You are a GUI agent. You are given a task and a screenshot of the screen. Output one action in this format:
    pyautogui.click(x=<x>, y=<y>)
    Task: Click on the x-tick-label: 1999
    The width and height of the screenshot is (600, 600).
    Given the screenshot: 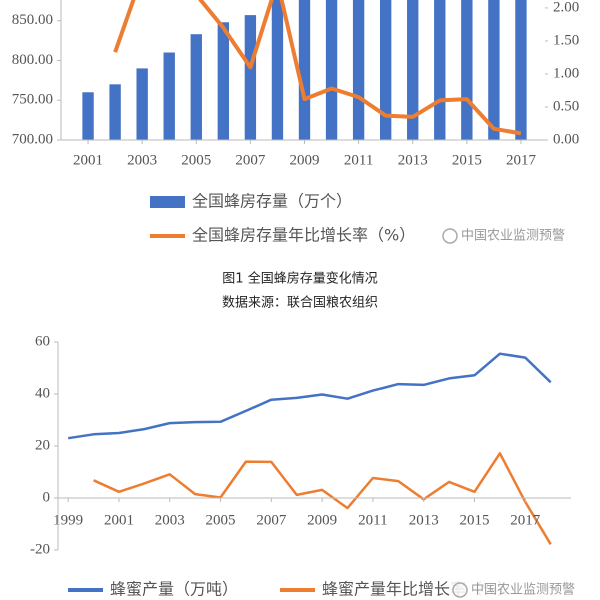 What is the action you would take?
    pyautogui.click(x=68, y=520)
    